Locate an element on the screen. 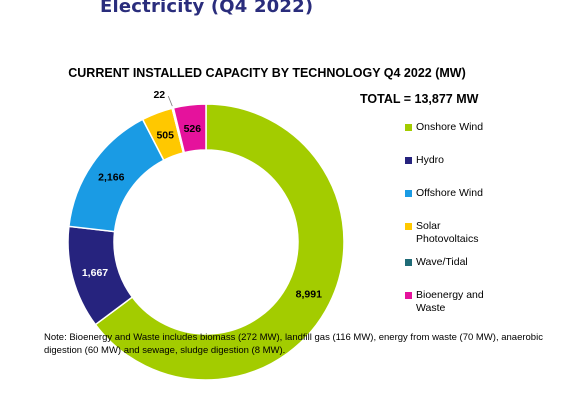  data-label-hydro: 1,667 is located at coordinates (95, 273).